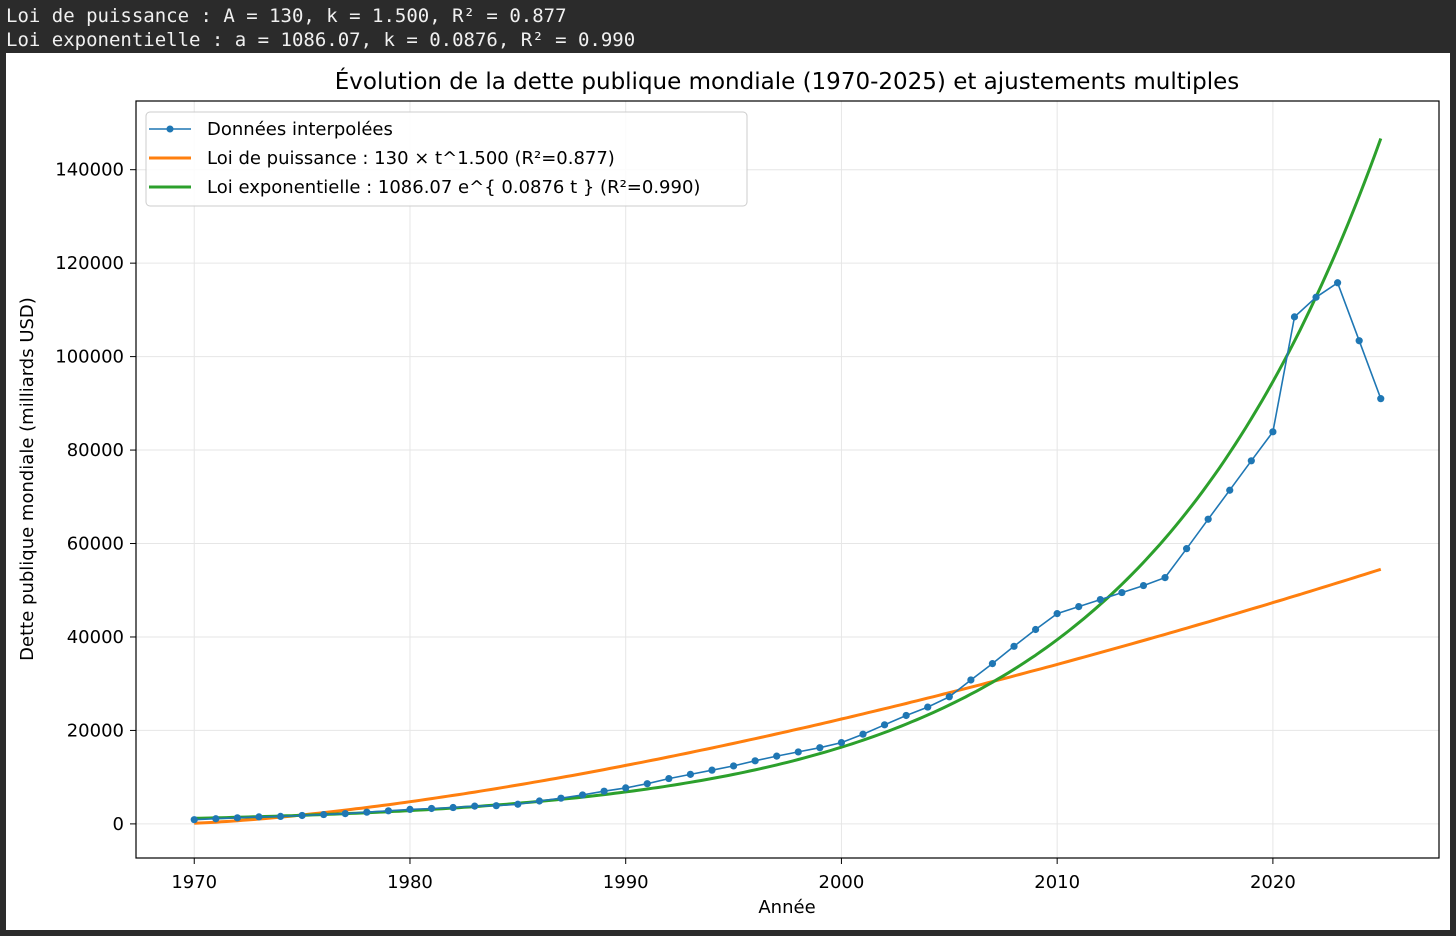 This screenshot has width=1456, height=936. Describe the element at coordinates (95, 450) in the screenshot. I see `y-tick-label: 80000` at that location.